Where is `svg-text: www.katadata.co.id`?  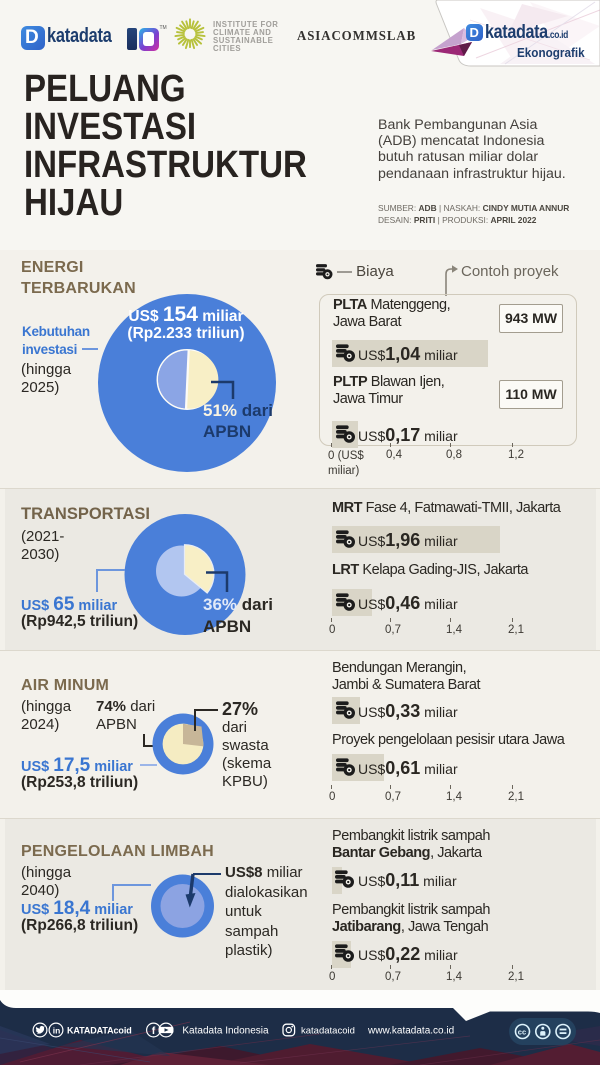 svg-text: www.katadata.co.id is located at coordinates (410, 1031).